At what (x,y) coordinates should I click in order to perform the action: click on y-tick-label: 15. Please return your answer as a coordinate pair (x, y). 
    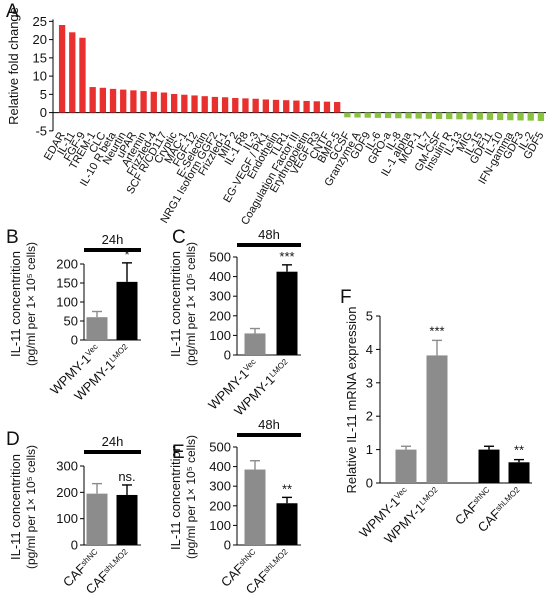
    Looking at the image, I should click on (40, 57).